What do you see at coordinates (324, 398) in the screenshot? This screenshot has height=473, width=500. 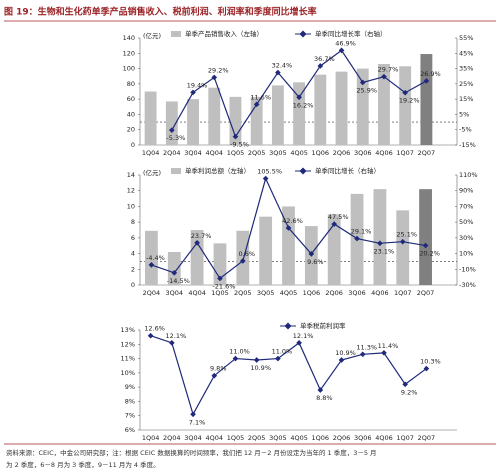 I see `data-label: 8.8%` at bounding box center [324, 398].